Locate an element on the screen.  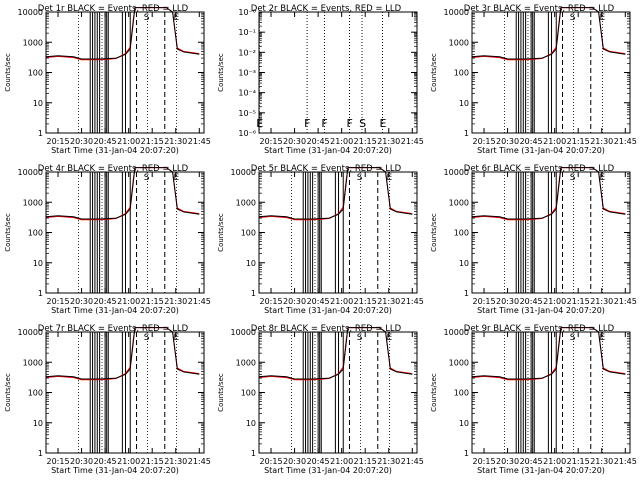
panel-7-x-tick-label-7: 21:45 is located at coordinates (199, 461).